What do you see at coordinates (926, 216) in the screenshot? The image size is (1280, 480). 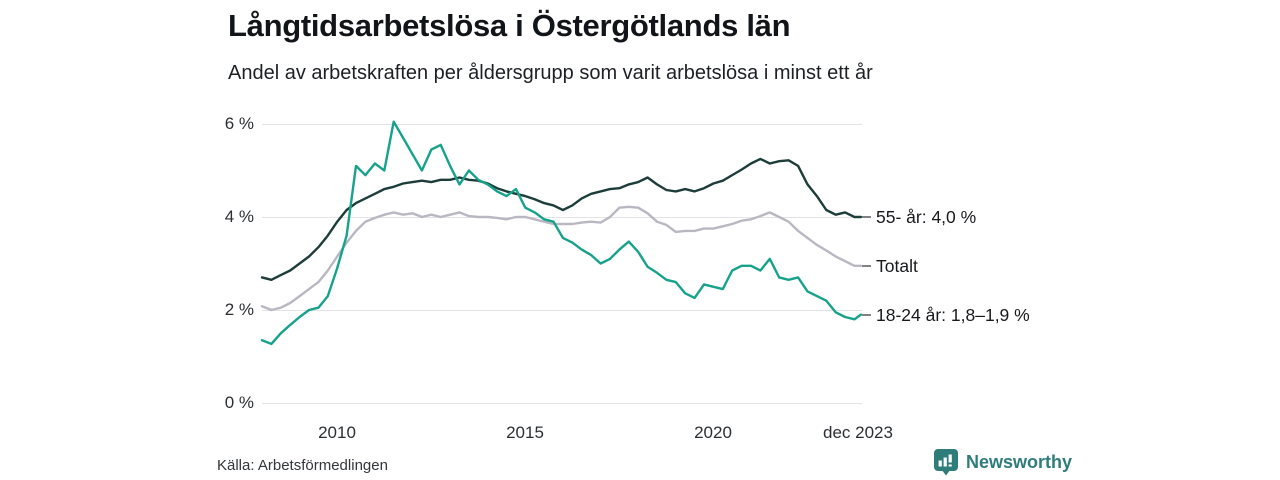 I see `legend-label-55-ar: 55- år: 4,0 %` at bounding box center [926, 216].